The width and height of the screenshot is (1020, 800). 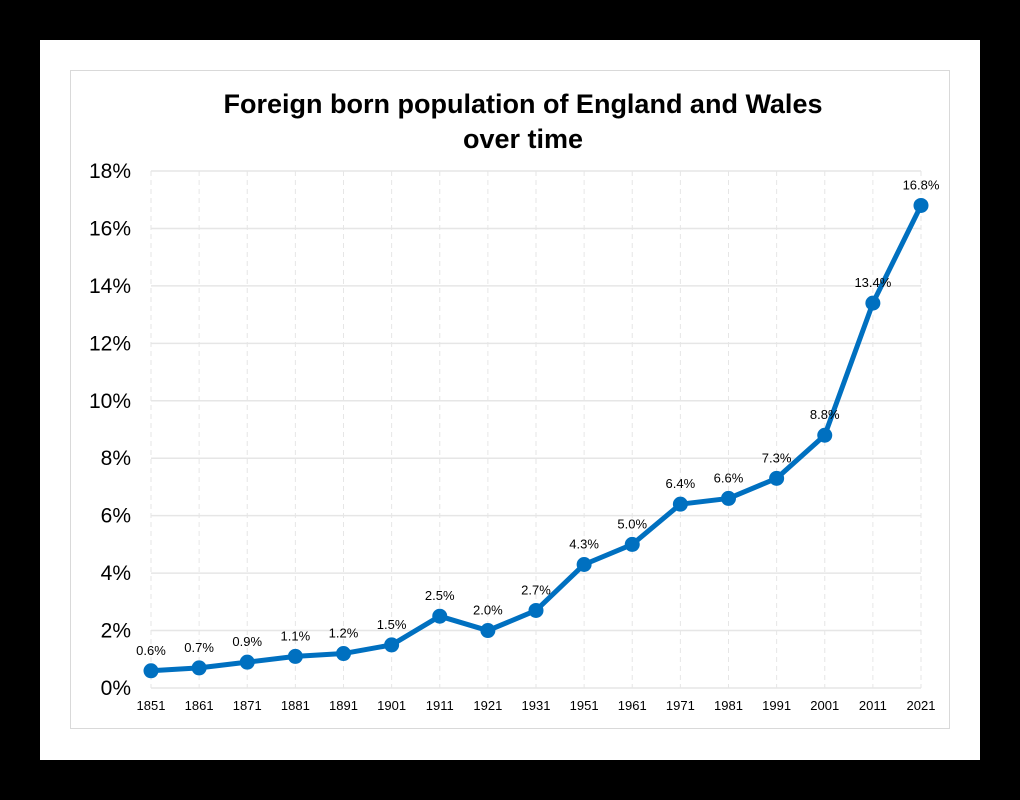 I want to click on y-axis-ticks: 0% 2% 4% 6% 8% 10% 12% 14% 16% 18%, so click(x=110, y=430).